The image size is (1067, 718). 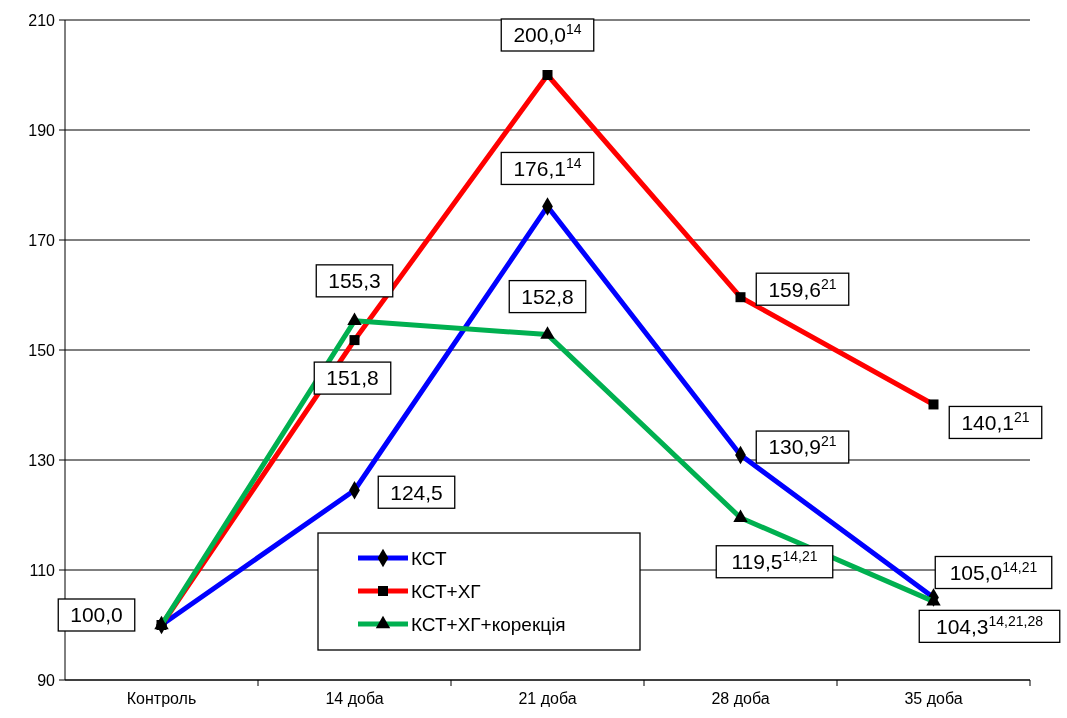 I want to click on data-label: 200,0$^{14}$, so click(x=547, y=34).